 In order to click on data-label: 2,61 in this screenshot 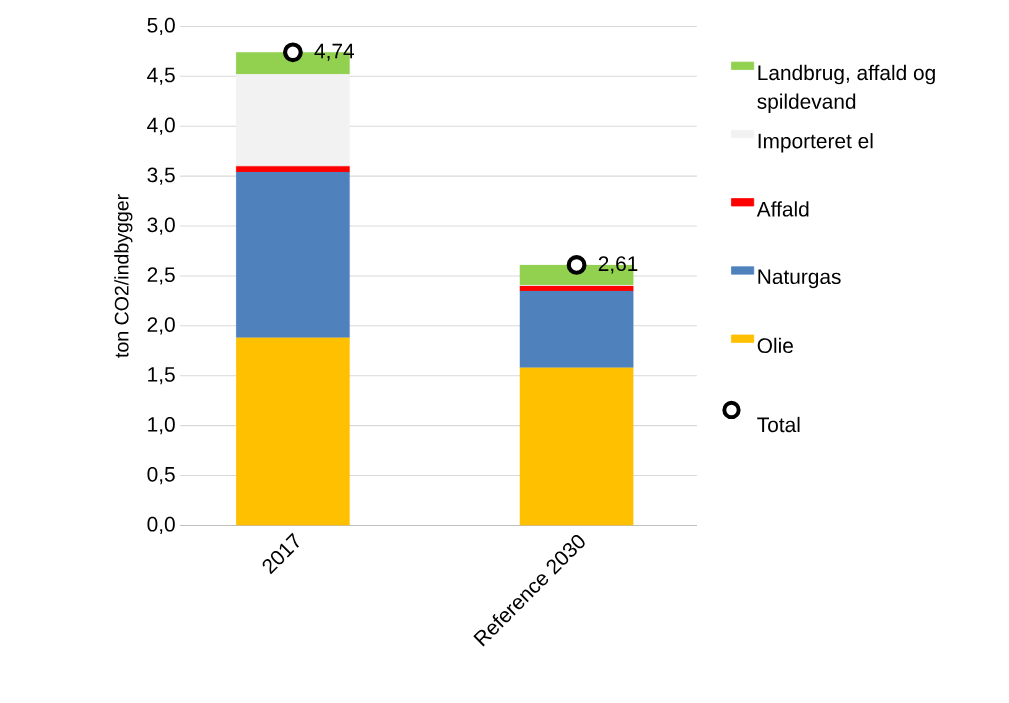, I will do `click(618, 265)`.